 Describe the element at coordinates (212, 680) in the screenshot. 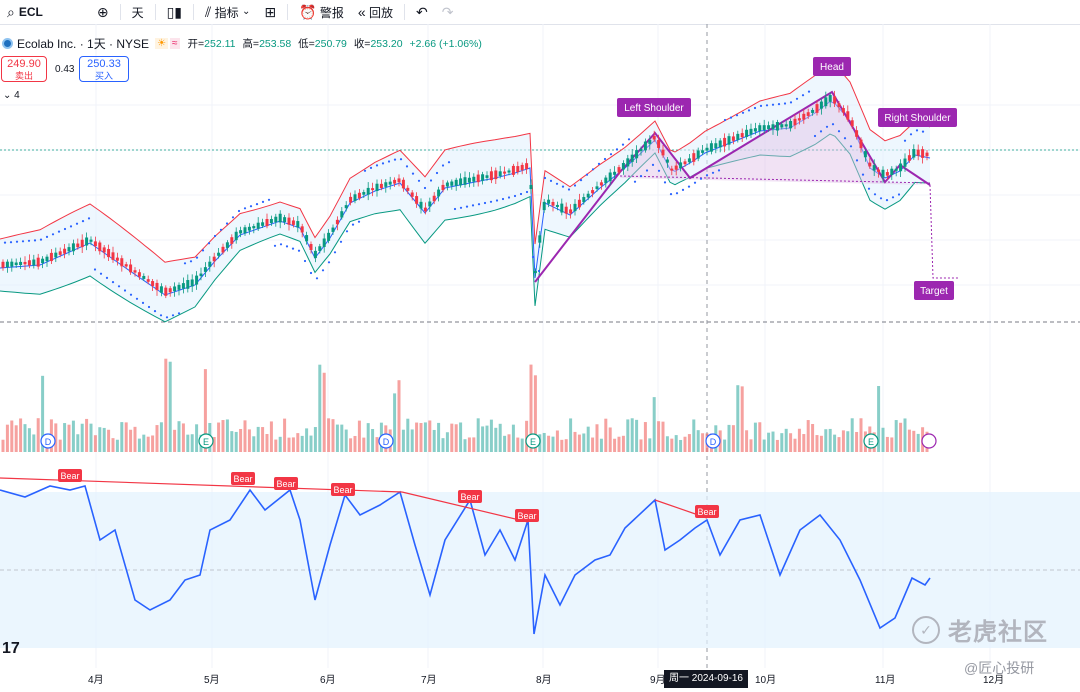

I see `x-tick: 5月` at that location.